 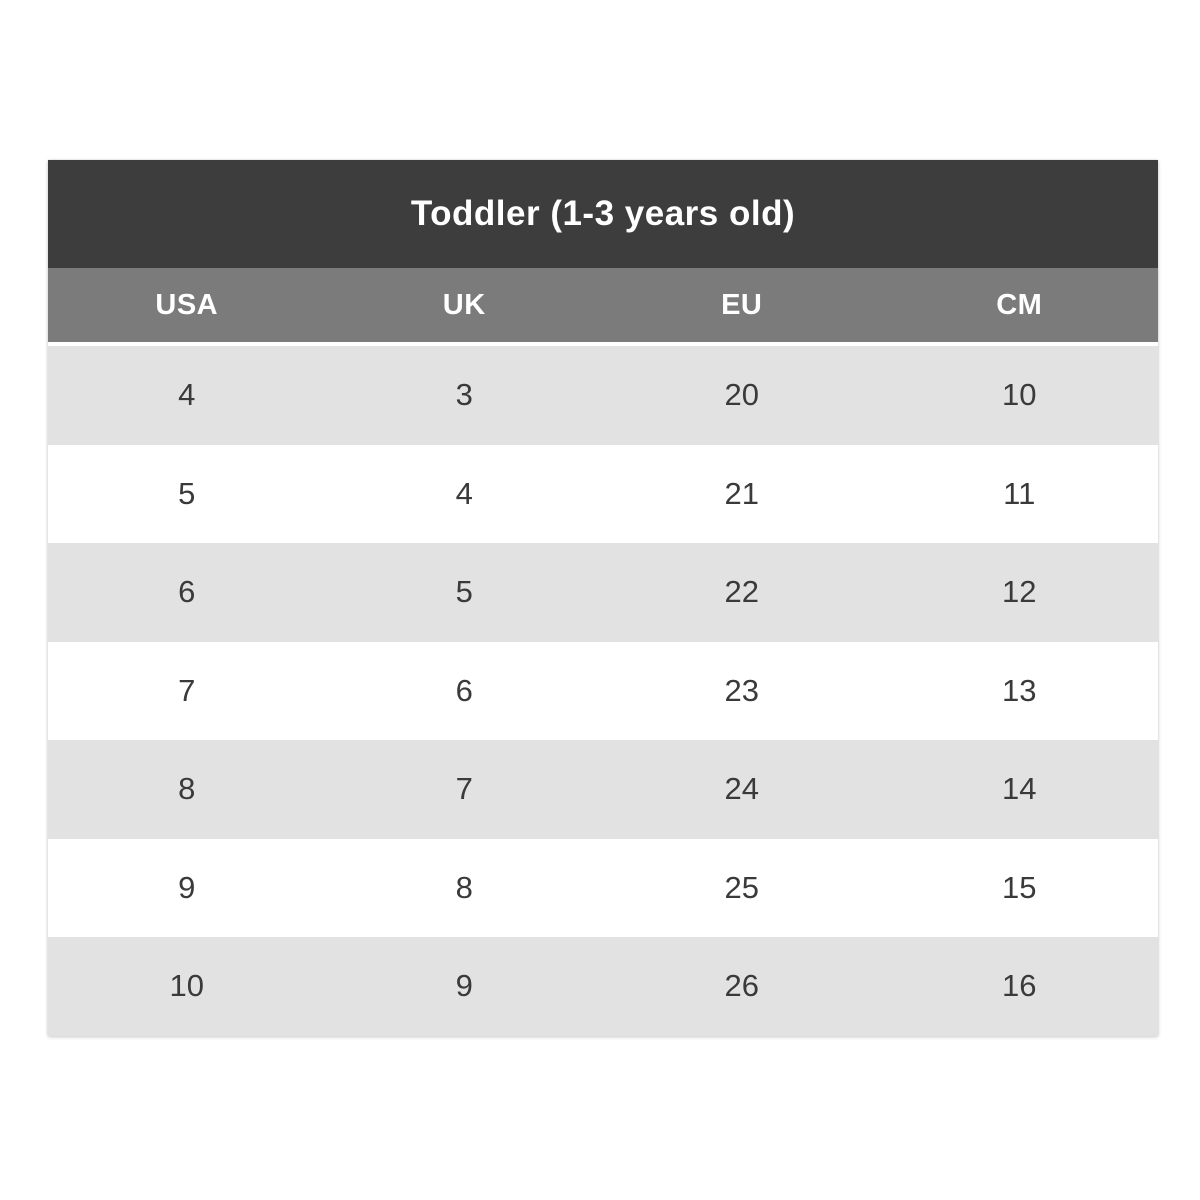 I want to click on table-cell: 26, so click(x=741, y=986).